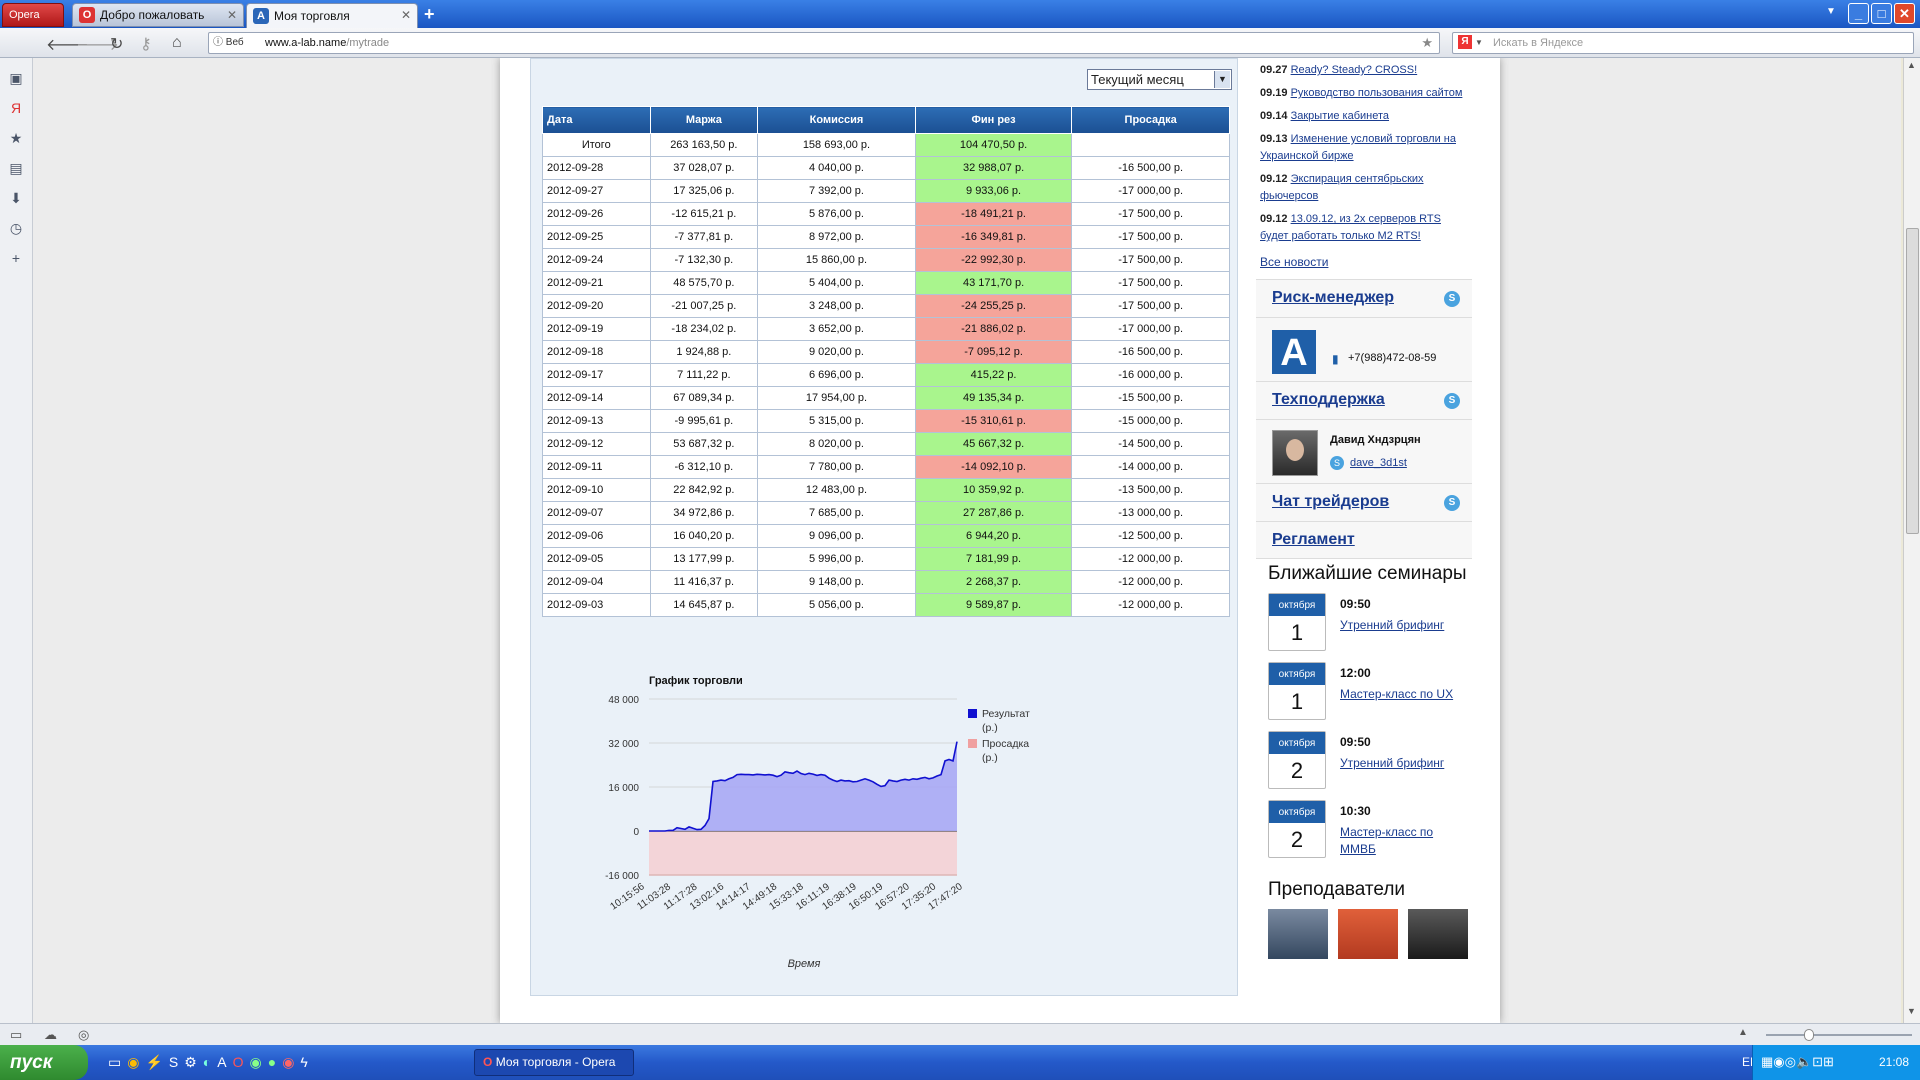 The width and height of the screenshot is (1920, 1080). What do you see at coordinates (824, 43) in the screenshot?
I see `address-bar: ⓘ Веб www.a-lab.name/mytrade ★` at bounding box center [824, 43].